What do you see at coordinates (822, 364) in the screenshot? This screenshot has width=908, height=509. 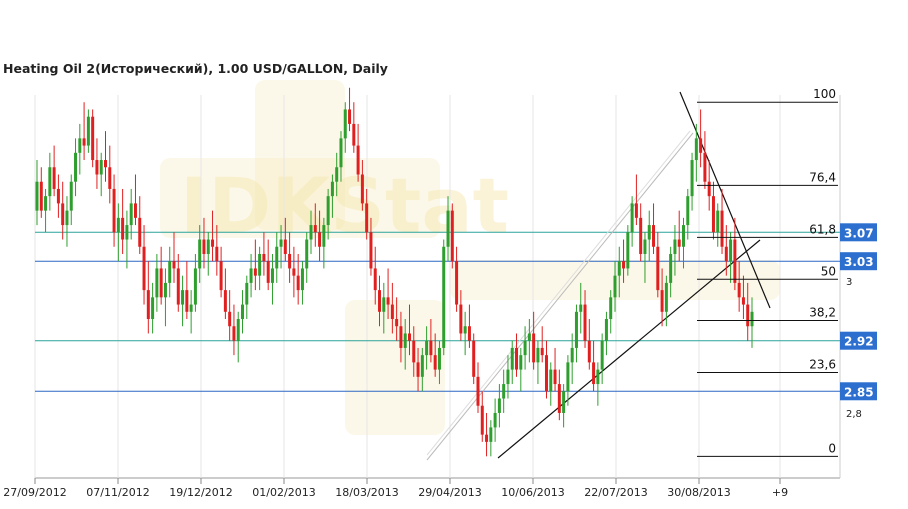 I see `fib-level-label: 23,6` at bounding box center [822, 364].